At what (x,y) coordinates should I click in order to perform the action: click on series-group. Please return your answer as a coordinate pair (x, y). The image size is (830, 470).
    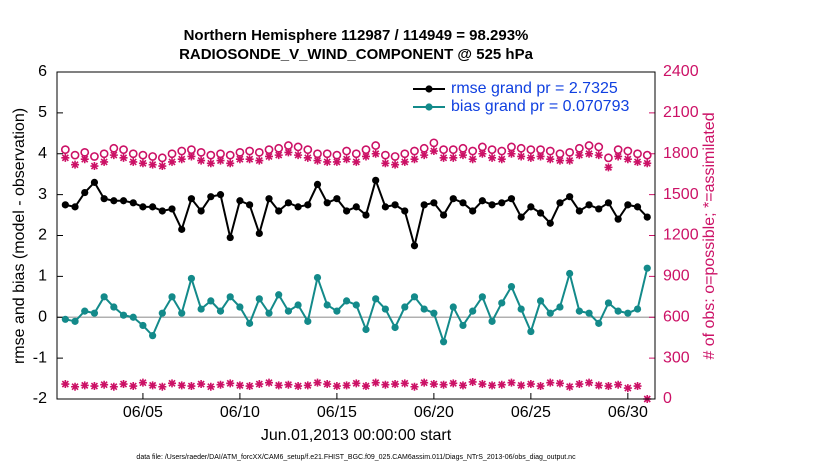
    Looking at the image, I should click on (356, 390).